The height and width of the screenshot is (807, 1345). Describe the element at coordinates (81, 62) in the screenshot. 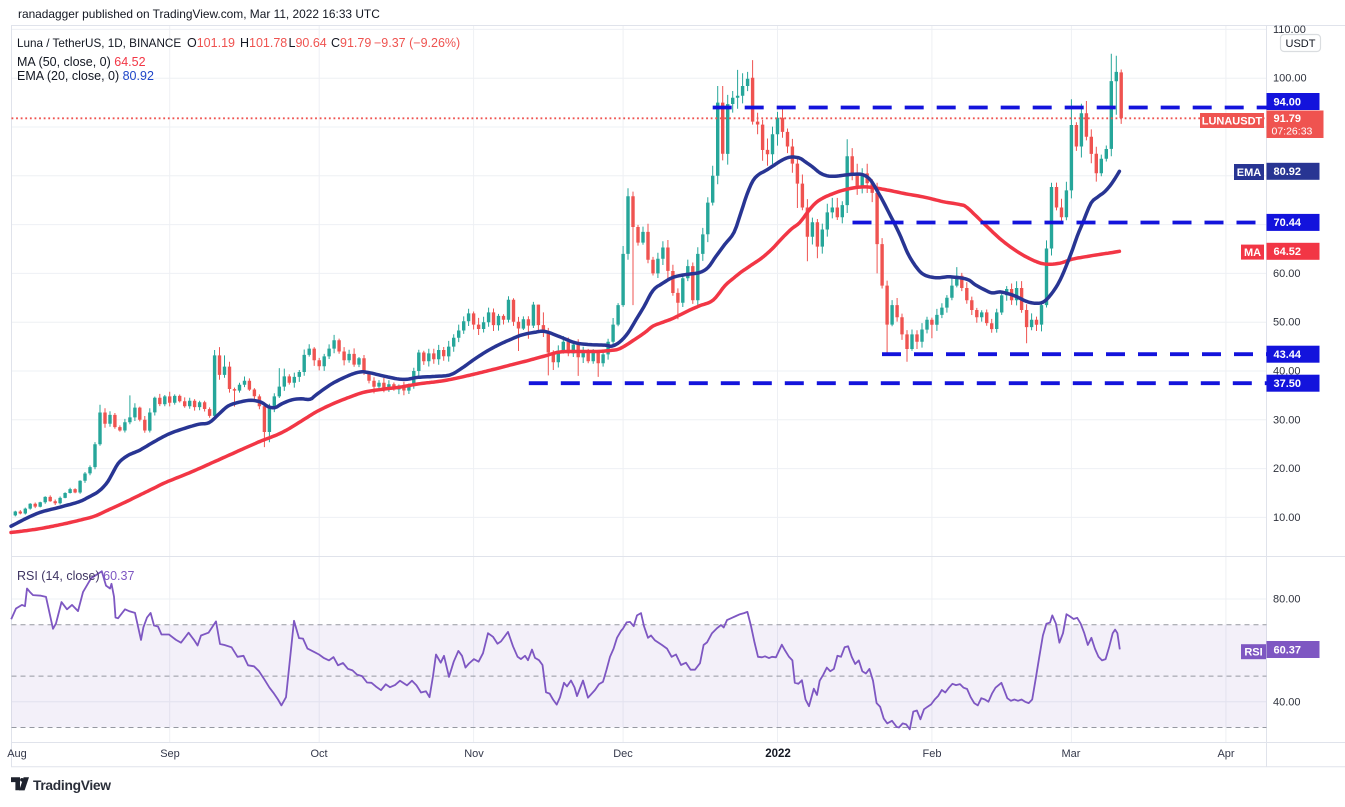

I see `svg-text: MA (50, close, 0) 64.52` at that location.